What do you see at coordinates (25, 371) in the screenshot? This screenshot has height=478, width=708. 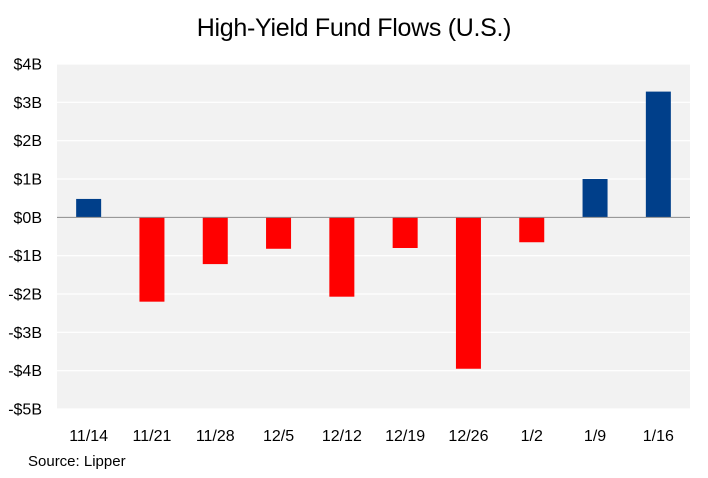 I see `y-tick-label: -$4B` at bounding box center [25, 371].